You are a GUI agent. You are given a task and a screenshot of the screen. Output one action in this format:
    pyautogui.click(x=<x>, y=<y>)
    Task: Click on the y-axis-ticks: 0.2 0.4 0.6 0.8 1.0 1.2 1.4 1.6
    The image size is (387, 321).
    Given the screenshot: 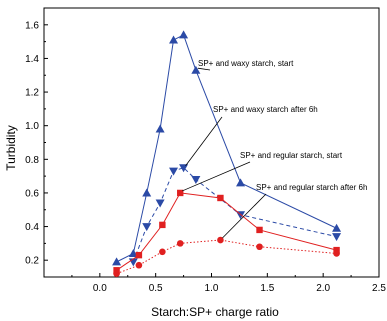 What is the action you would take?
    pyautogui.click(x=36, y=143)
    